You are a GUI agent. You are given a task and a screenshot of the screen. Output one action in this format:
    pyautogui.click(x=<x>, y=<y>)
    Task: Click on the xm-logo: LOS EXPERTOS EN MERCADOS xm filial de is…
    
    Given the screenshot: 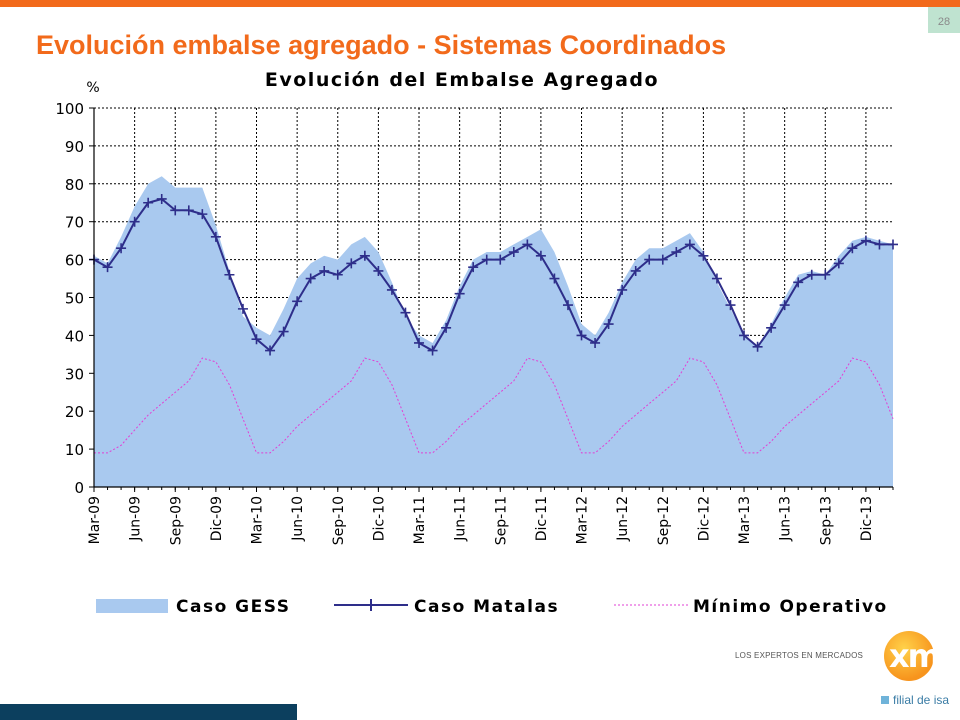 What is the action you would take?
    pyautogui.click(x=842, y=668)
    